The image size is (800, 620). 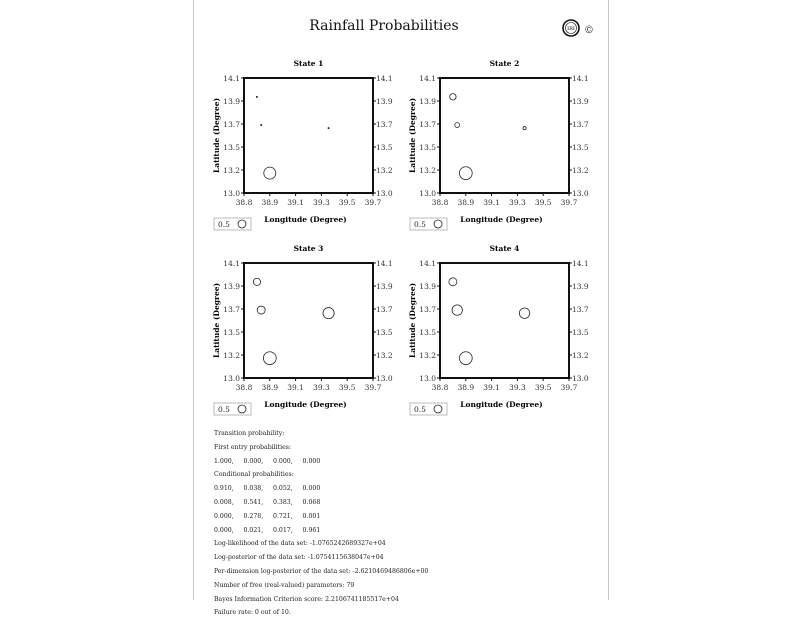 I want to click on iri-logo: IRI, so click(x=571, y=28).